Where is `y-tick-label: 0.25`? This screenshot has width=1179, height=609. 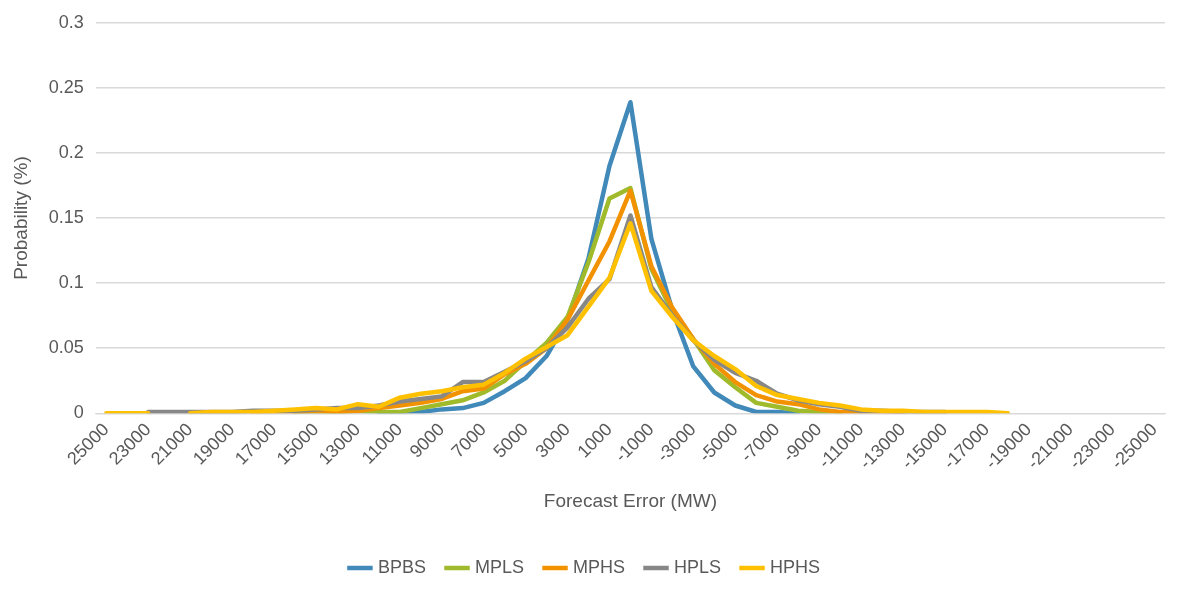
y-tick-label: 0.25 is located at coordinates (66, 86).